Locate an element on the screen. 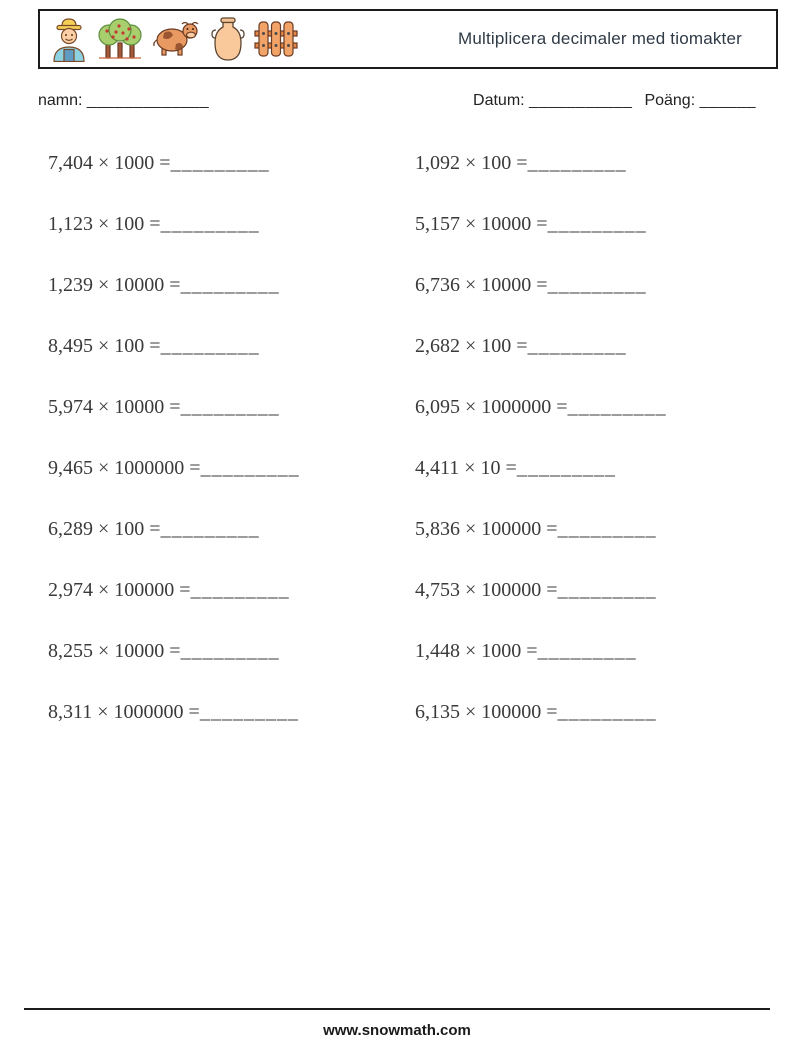 This screenshot has height=1053, width=794. problem-expression: 1,239 × 10000 = is located at coordinates (114, 285).